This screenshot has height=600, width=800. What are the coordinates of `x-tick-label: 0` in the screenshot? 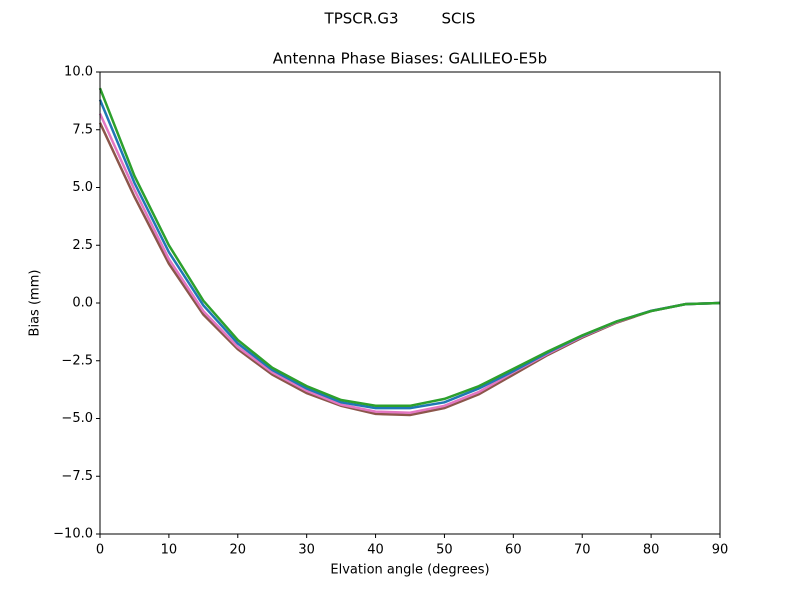 It's located at (100, 550).